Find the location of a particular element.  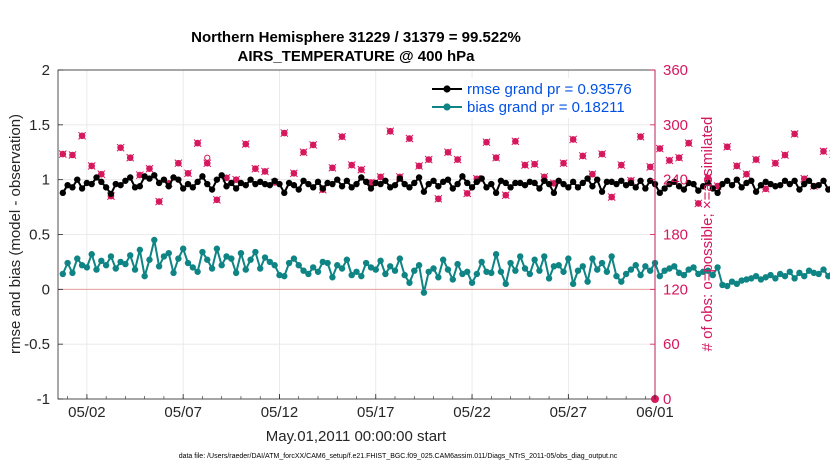

y-axis-right-ticks: 0 60 120 180 240 300 360 is located at coordinates (669, 235).